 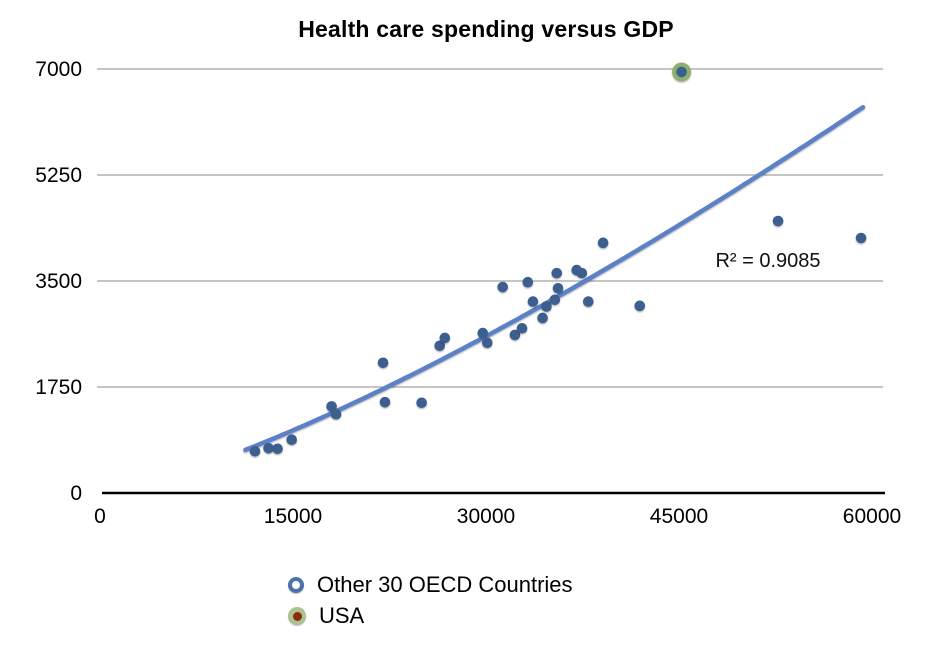 What do you see at coordinates (486, 516) in the screenshot?
I see `x-tick-label: 30000` at bounding box center [486, 516].